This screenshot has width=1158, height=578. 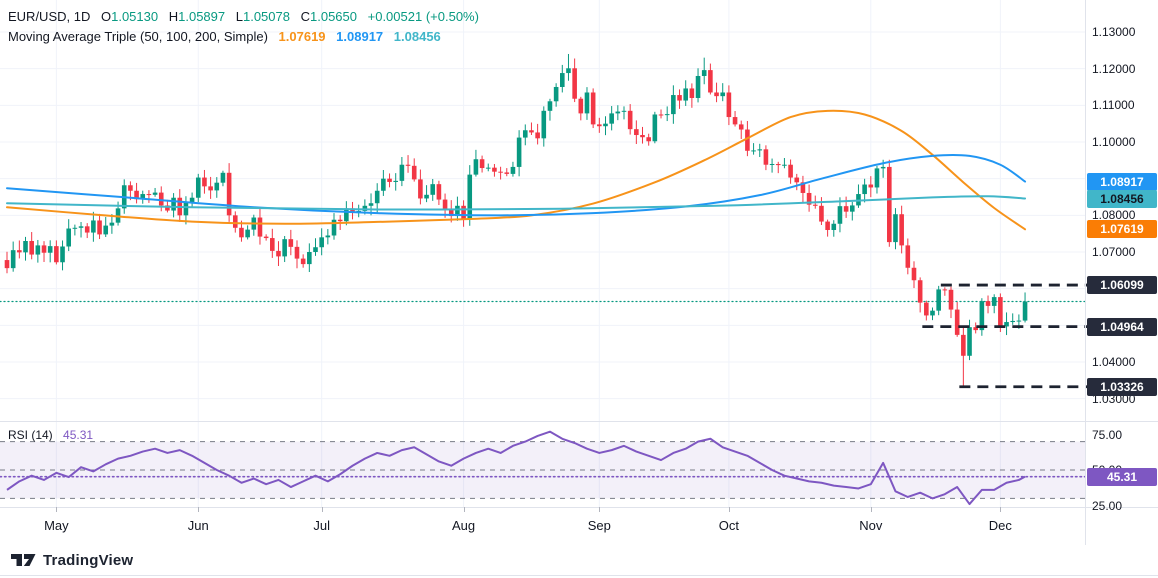 I want to click on price-tick-label: 1.12000, so click(x=1114, y=68).